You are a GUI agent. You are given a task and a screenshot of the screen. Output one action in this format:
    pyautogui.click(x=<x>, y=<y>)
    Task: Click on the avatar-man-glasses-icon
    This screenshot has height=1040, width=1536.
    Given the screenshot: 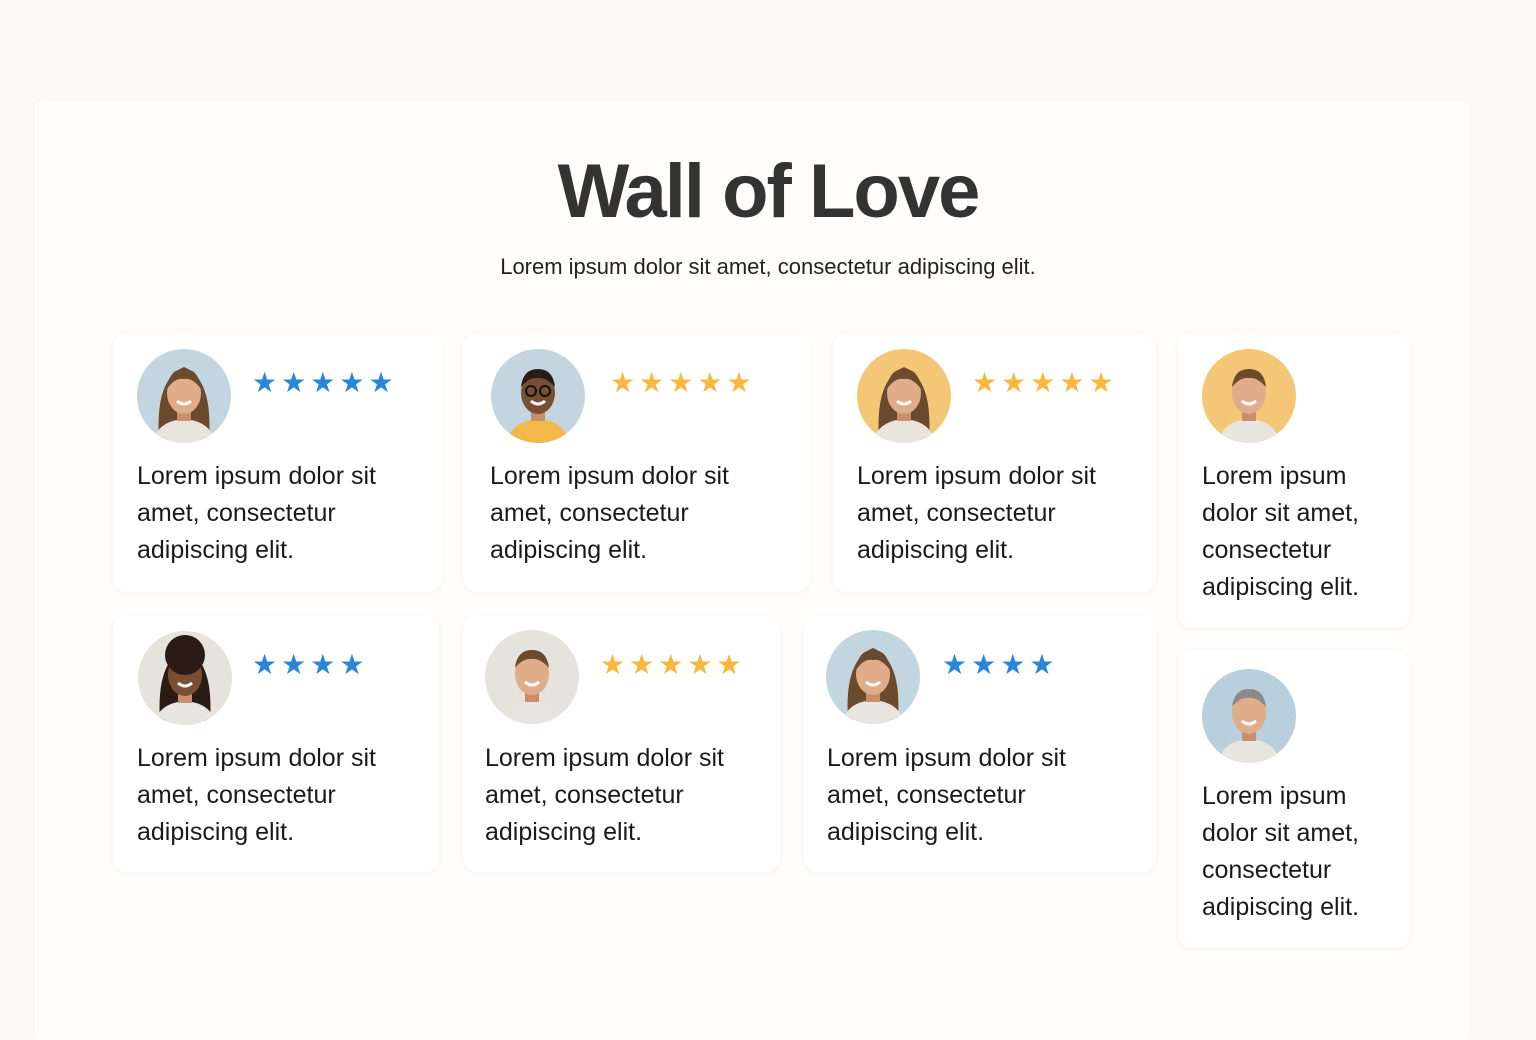 What is the action you would take?
    pyautogui.click(x=538, y=396)
    